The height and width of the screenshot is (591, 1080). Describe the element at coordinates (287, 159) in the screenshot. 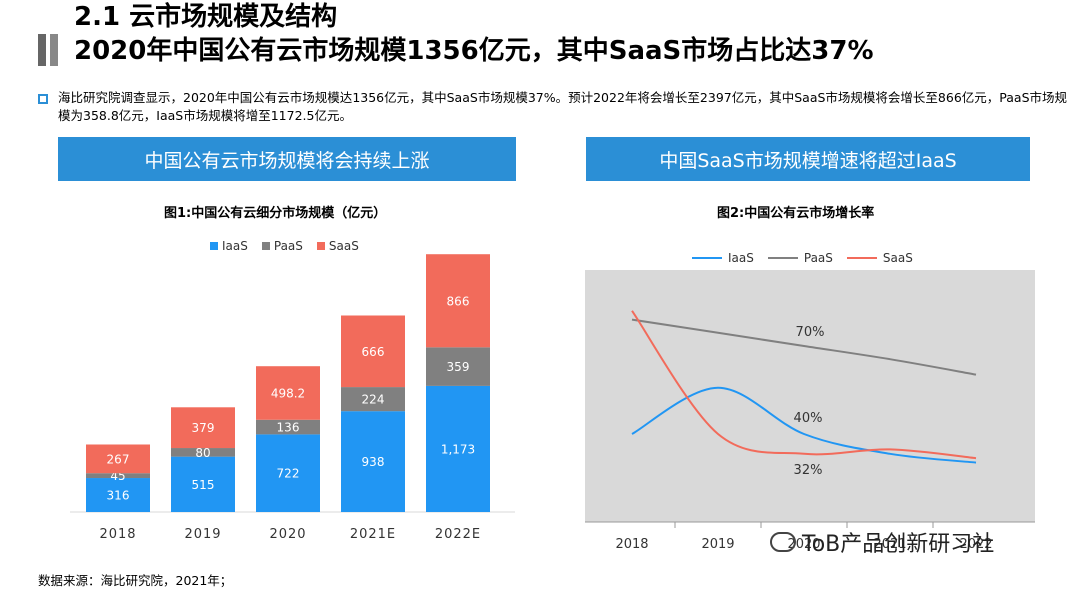

I see `left-banner: 中国公有云市场规模将会持续上涨` at that location.